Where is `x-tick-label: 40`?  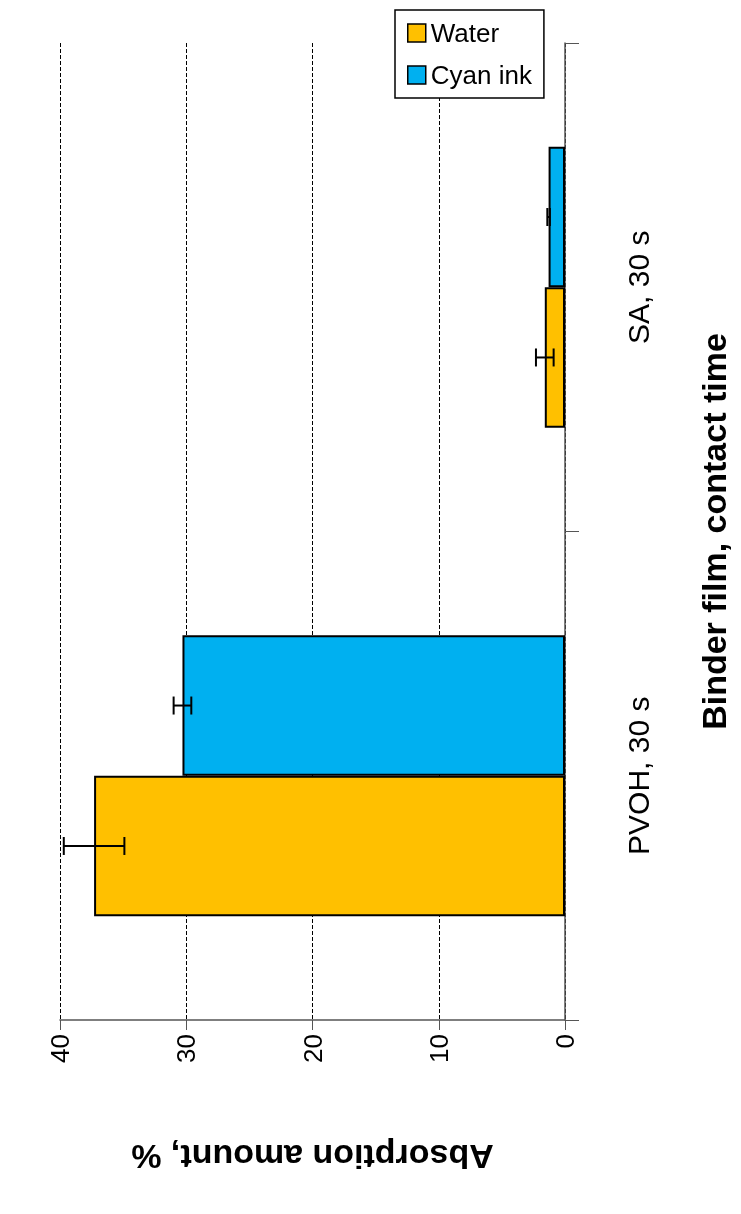 x-tick-label: 40 is located at coordinates (60, 1048).